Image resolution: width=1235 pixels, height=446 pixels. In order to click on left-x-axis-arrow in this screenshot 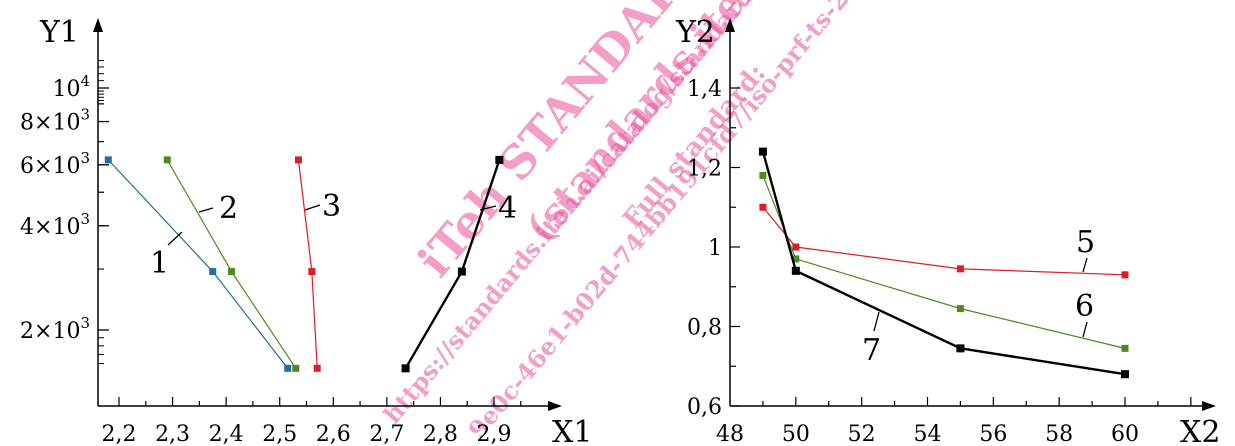, I will do `click(555, 406)`.